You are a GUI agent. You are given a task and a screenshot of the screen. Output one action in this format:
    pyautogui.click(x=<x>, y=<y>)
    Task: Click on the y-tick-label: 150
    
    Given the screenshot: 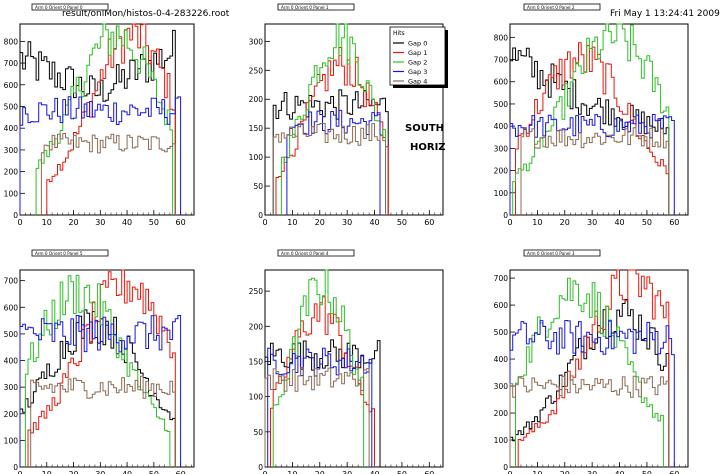 What is the action you would take?
    pyautogui.click(x=256, y=128)
    